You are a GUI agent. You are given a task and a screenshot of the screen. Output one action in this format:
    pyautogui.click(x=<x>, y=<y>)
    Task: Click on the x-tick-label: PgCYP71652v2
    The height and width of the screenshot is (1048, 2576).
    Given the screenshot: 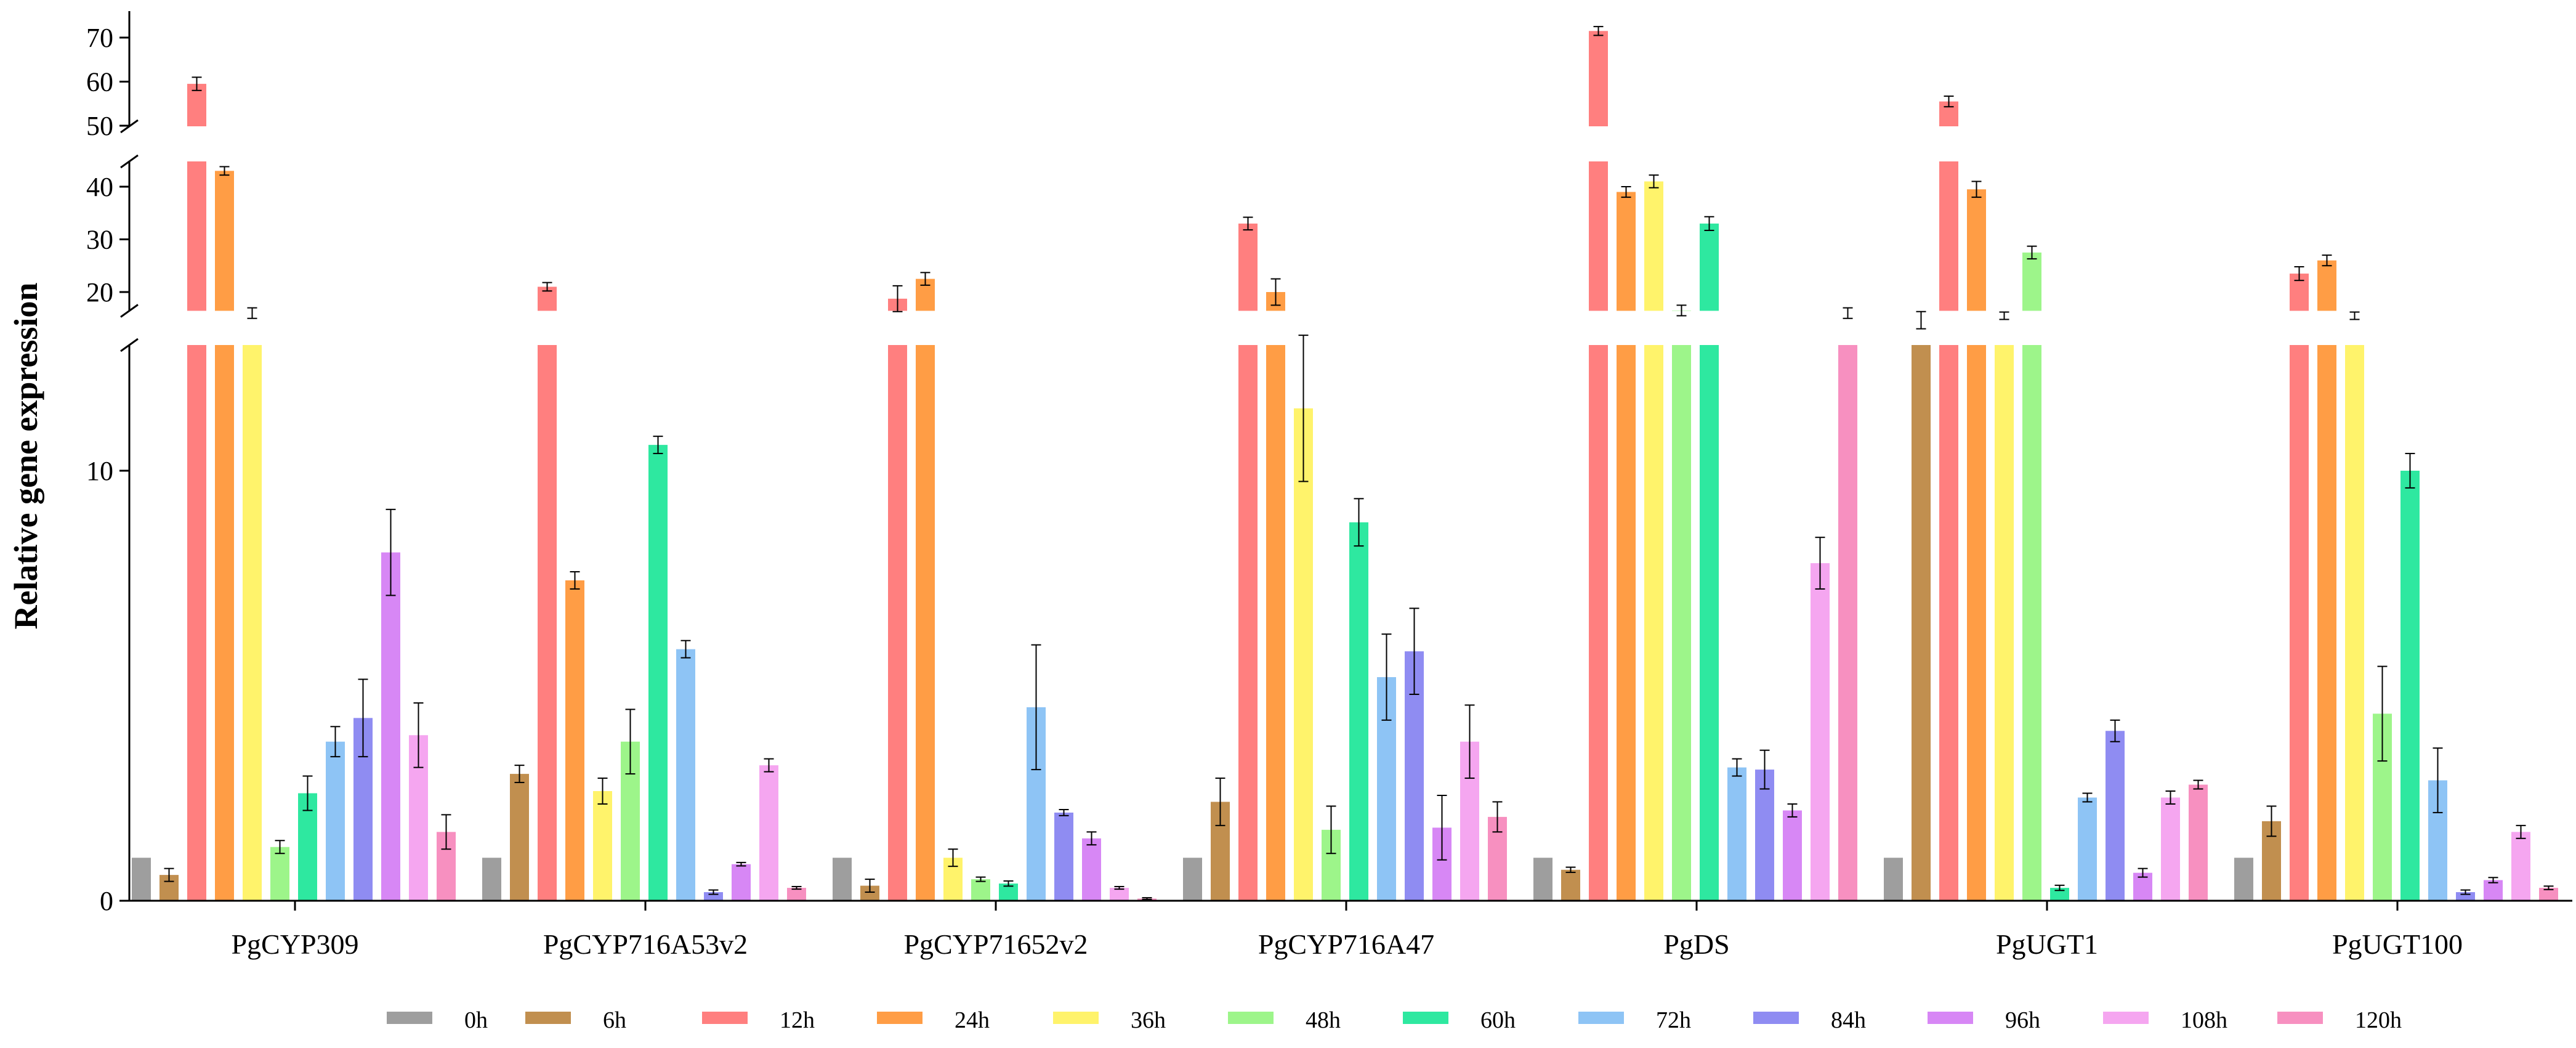 What is the action you would take?
    pyautogui.click(x=995, y=944)
    